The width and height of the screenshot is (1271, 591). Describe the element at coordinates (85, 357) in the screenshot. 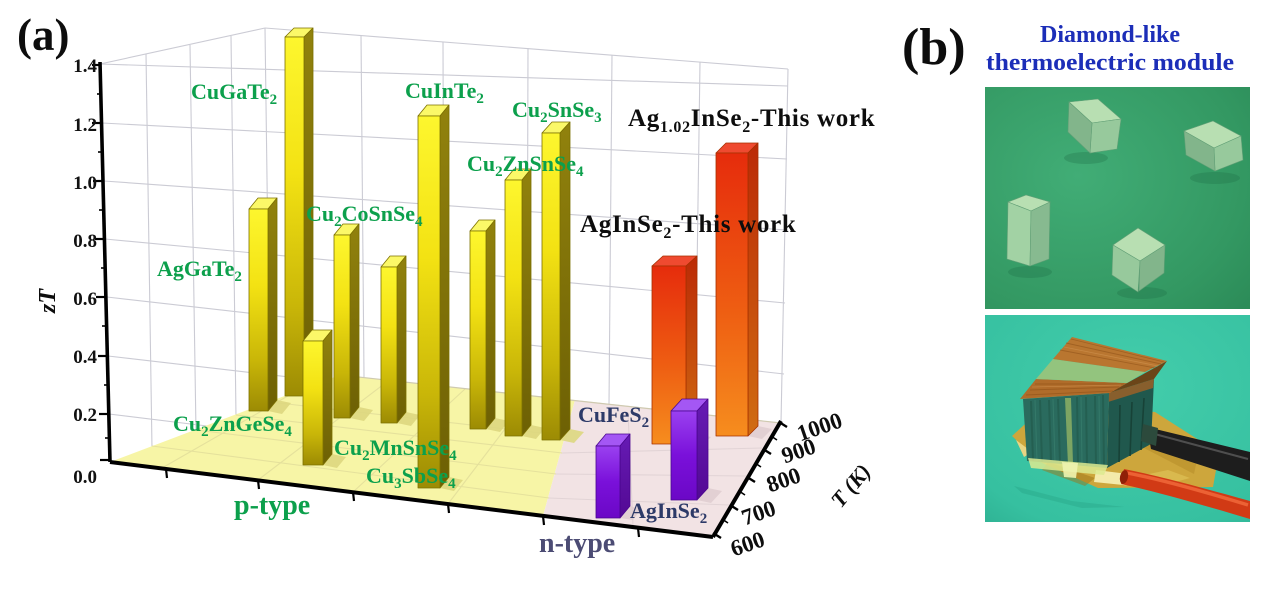

I see `svg-text: 0.4` at that location.